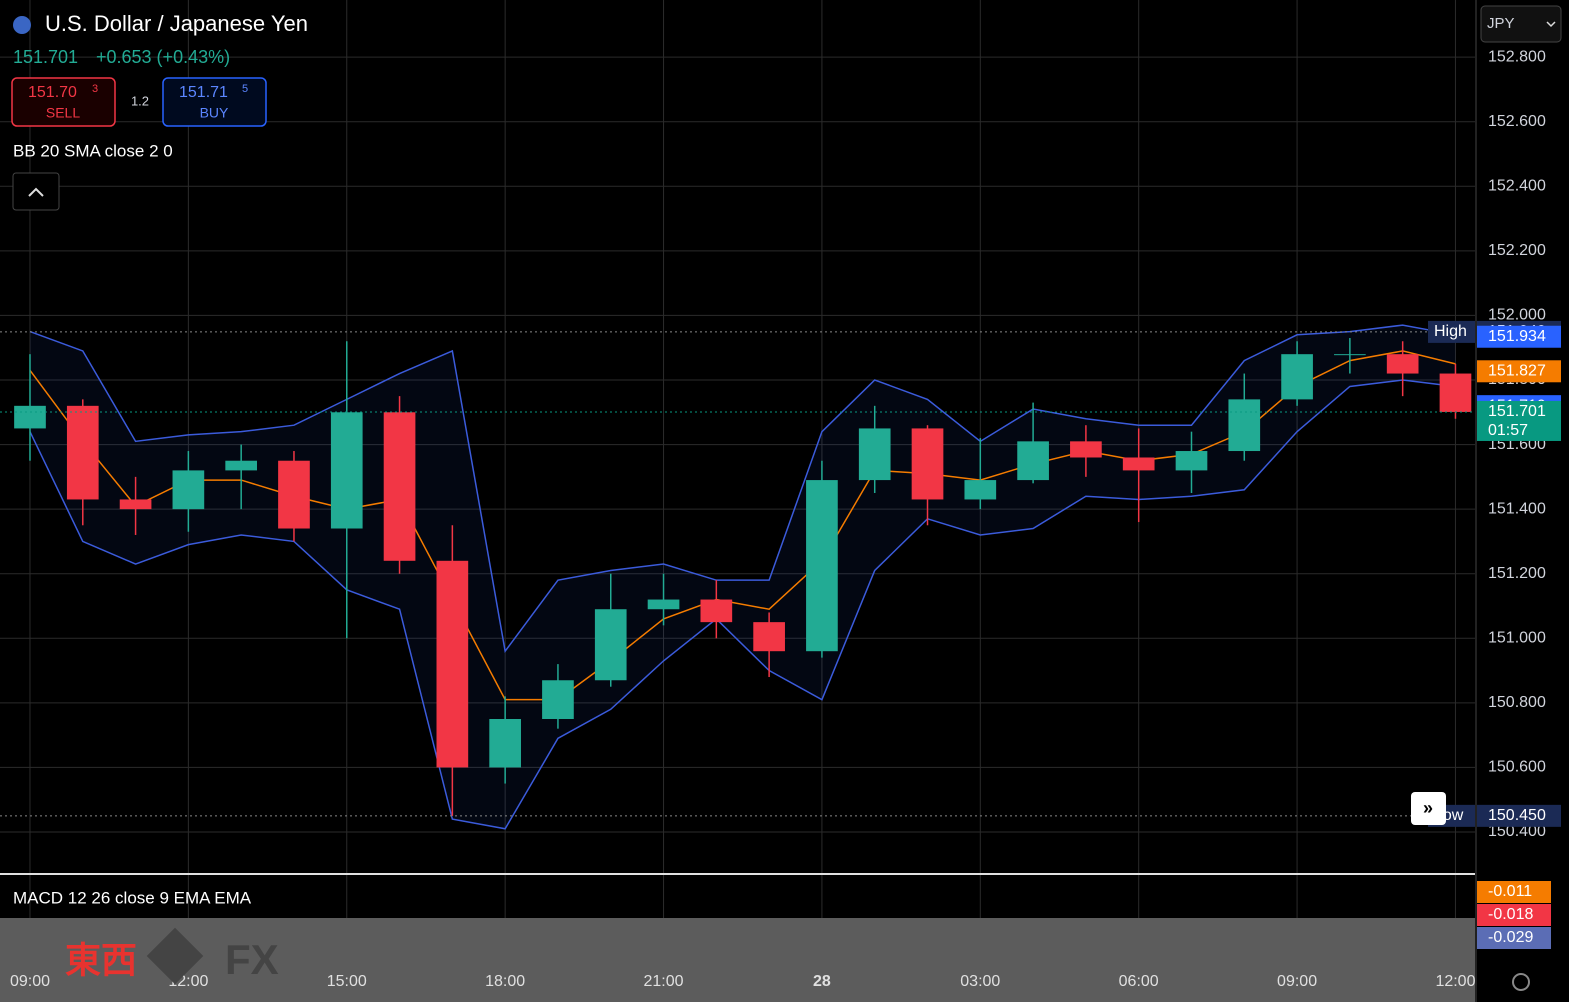 This screenshot has width=1569, height=1002. I want to click on y-tick-label: 151.000, so click(1517, 638).